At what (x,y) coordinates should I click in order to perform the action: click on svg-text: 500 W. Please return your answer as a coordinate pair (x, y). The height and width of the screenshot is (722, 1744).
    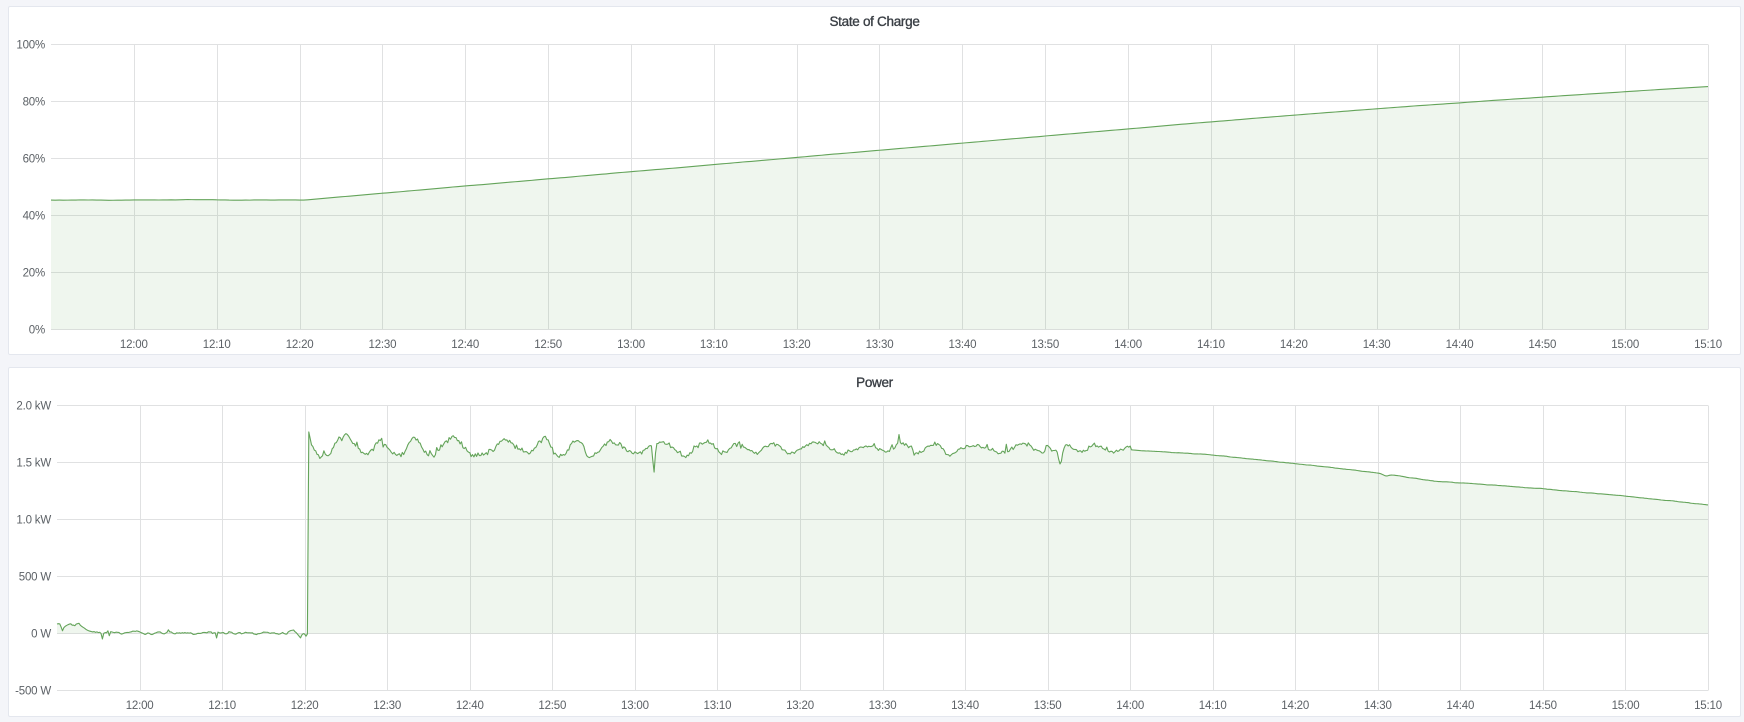
    Looking at the image, I should click on (35, 578).